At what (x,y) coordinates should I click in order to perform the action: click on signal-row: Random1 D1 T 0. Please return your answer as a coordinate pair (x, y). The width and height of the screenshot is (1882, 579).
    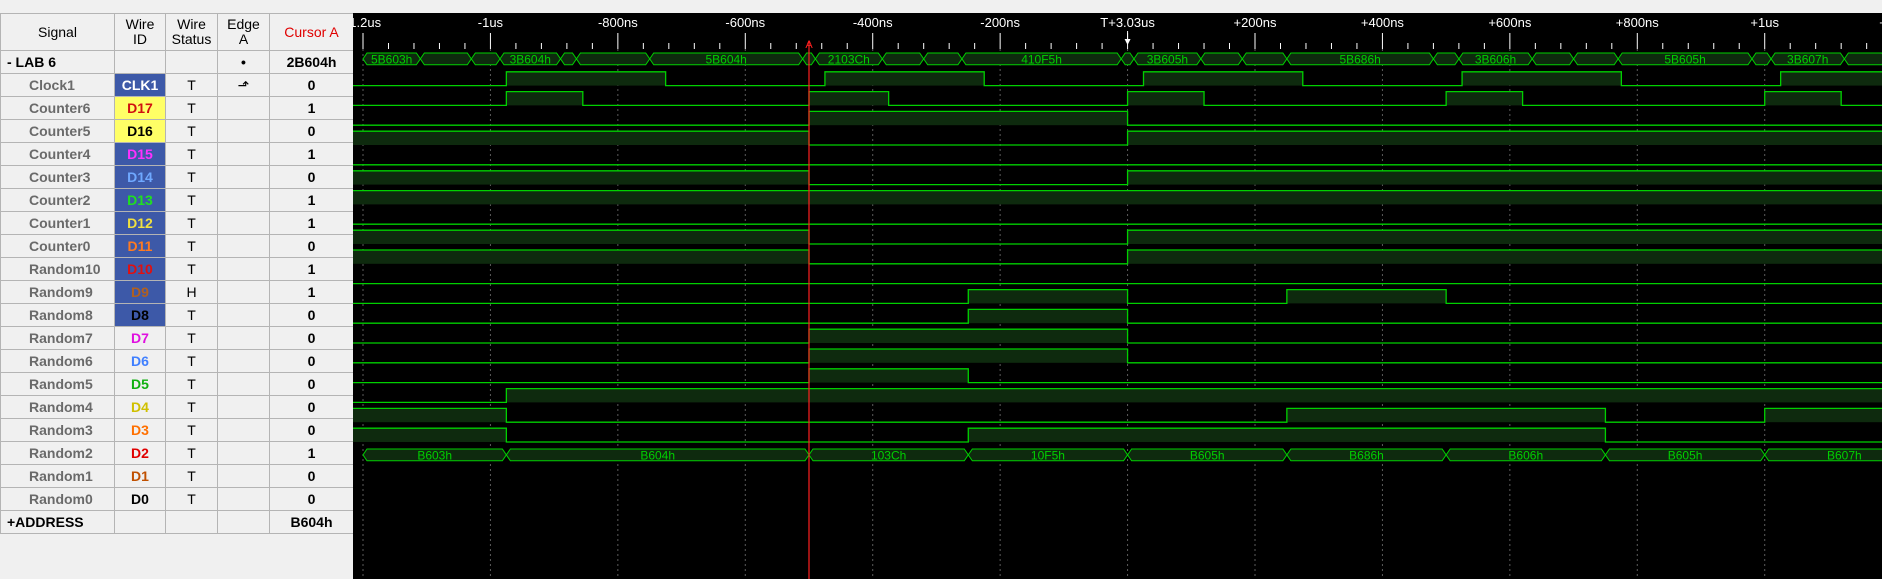
    Looking at the image, I should click on (177, 476).